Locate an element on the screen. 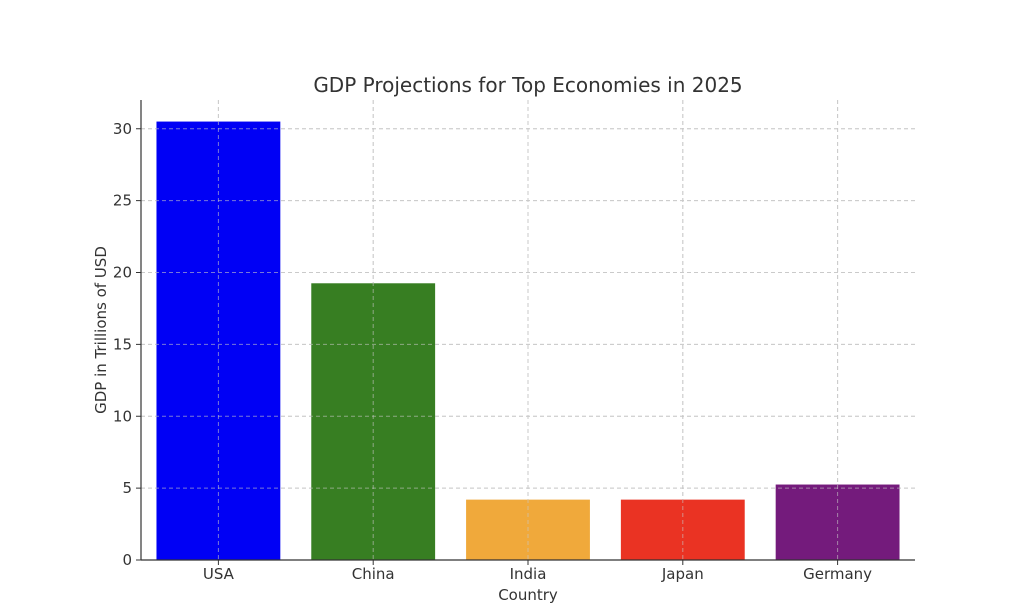 This screenshot has height=609, width=1024. y-tick-label: 0 is located at coordinates (127, 560).